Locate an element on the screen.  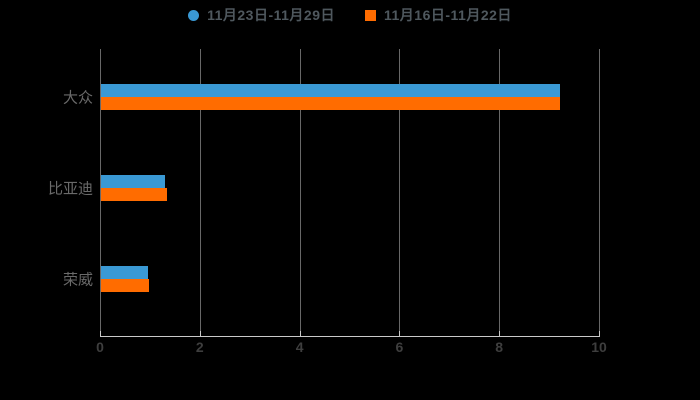
legend-item-week-nov16-22: 11月16日-11月22日 is located at coordinates (438, 15).